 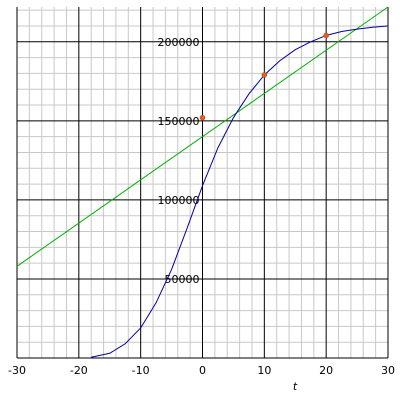 I want to click on x-tick-label: -10, so click(x=141, y=370).